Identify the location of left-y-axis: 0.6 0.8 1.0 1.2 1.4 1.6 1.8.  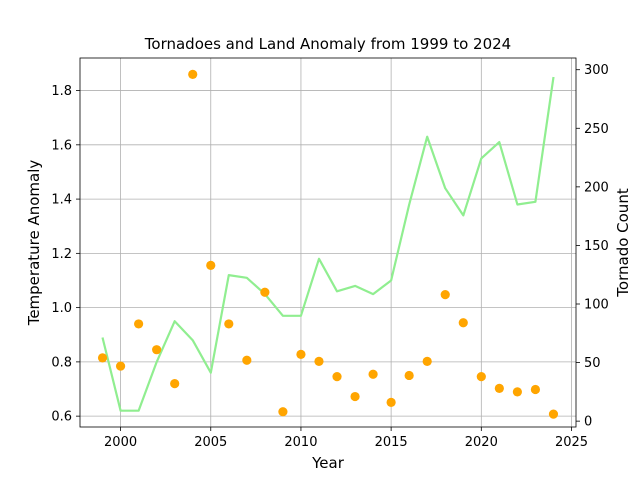
(65, 254).